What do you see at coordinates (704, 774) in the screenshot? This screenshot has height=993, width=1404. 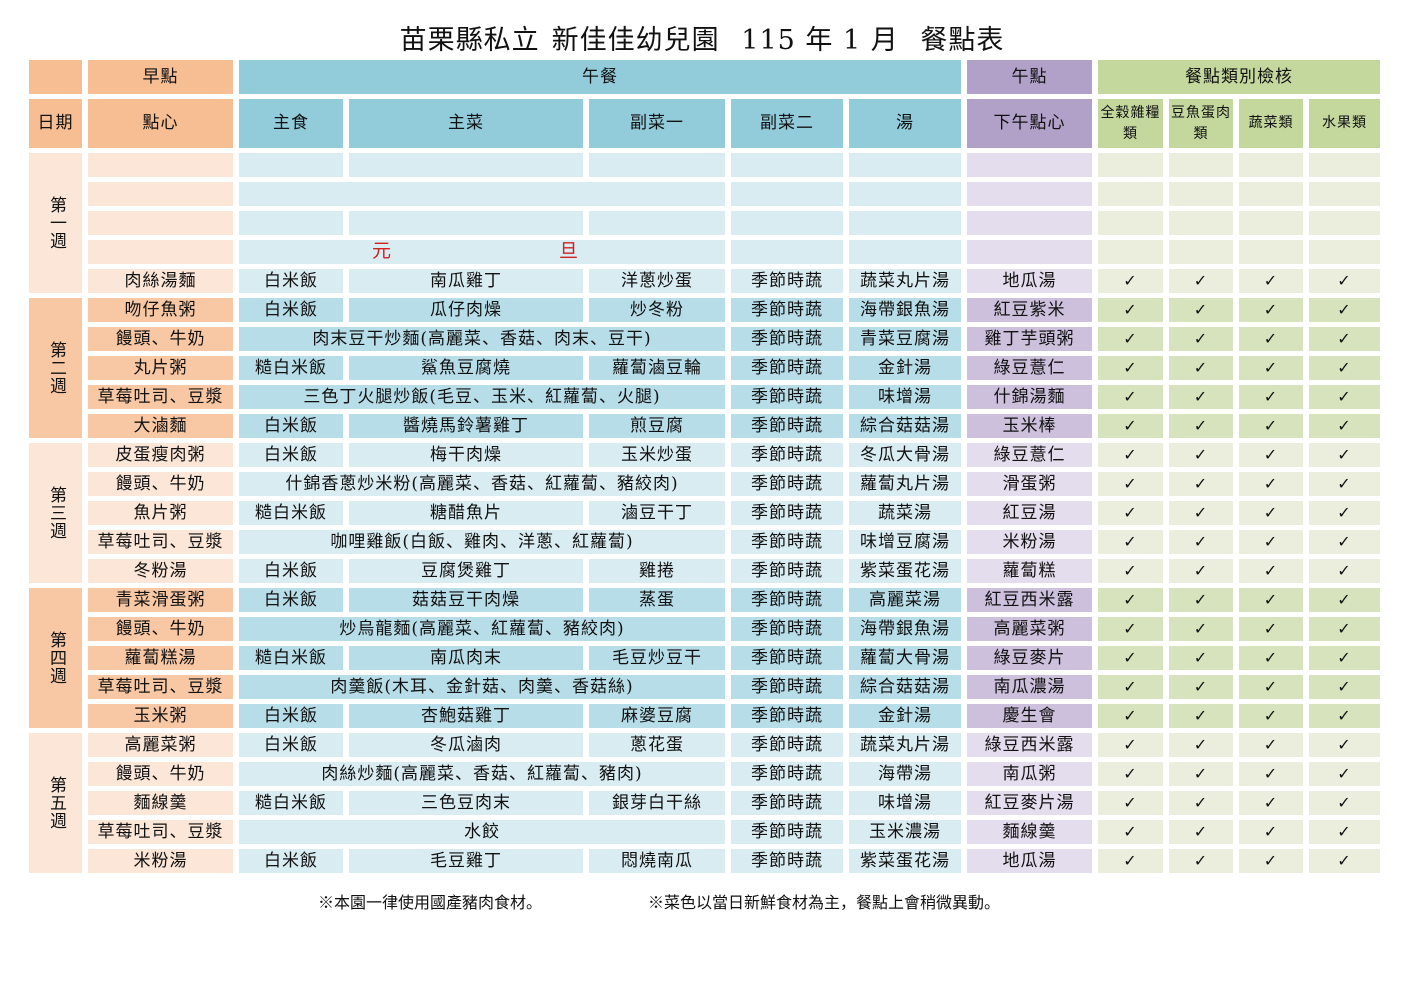 I see `table-row: 饅頭、牛奶 肉絲炒麵(高麗菜、香菇、紅蘿蔔、豬肉) 季節時蔬 海帶湯 南瓜粥 ✓ ✓ ✓ ✓` at bounding box center [704, 774].